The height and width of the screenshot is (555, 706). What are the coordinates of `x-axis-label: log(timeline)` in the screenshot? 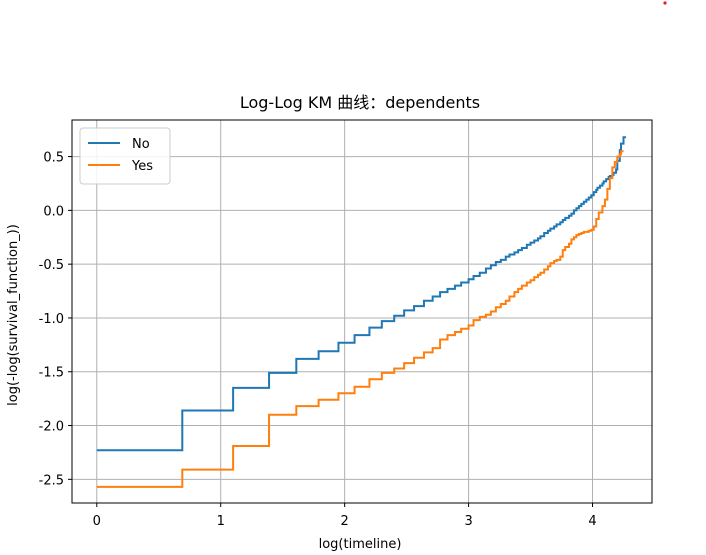 It's located at (360, 544).